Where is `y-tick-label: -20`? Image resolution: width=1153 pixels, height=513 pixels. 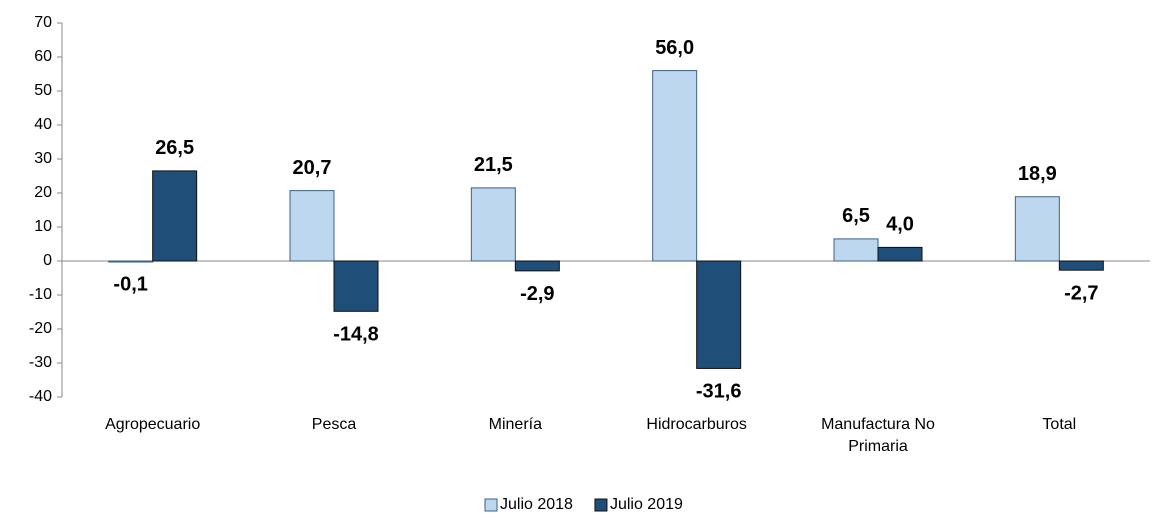 y-tick-label: -20 is located at coordinates (40, 328).